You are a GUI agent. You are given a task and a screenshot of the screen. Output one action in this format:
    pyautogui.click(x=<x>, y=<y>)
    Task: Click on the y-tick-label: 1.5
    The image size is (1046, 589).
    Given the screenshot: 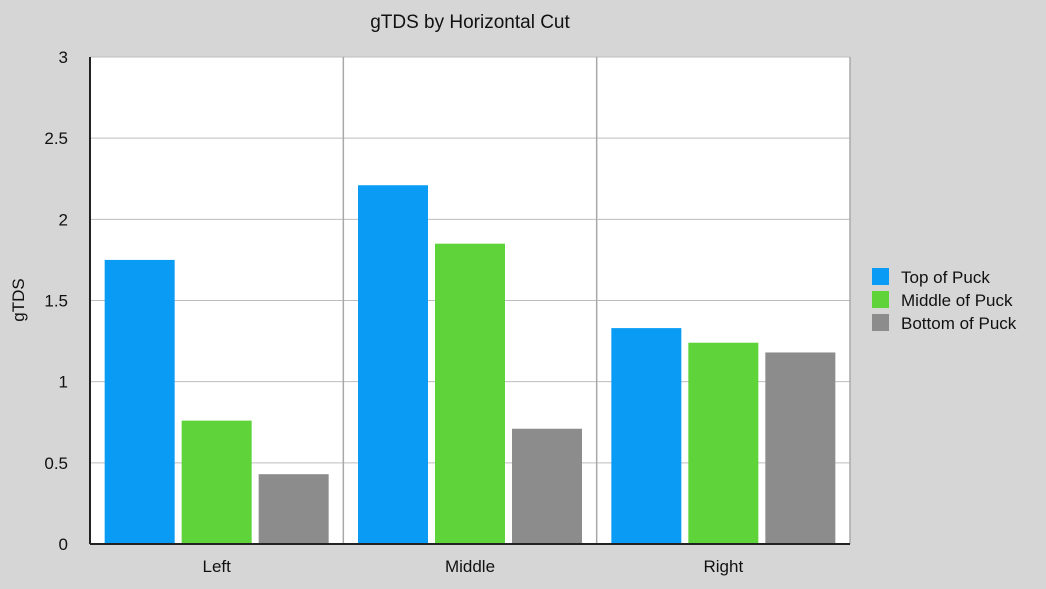 What is the action you would take?
    pyautogui.click(x=56, y=301)
    